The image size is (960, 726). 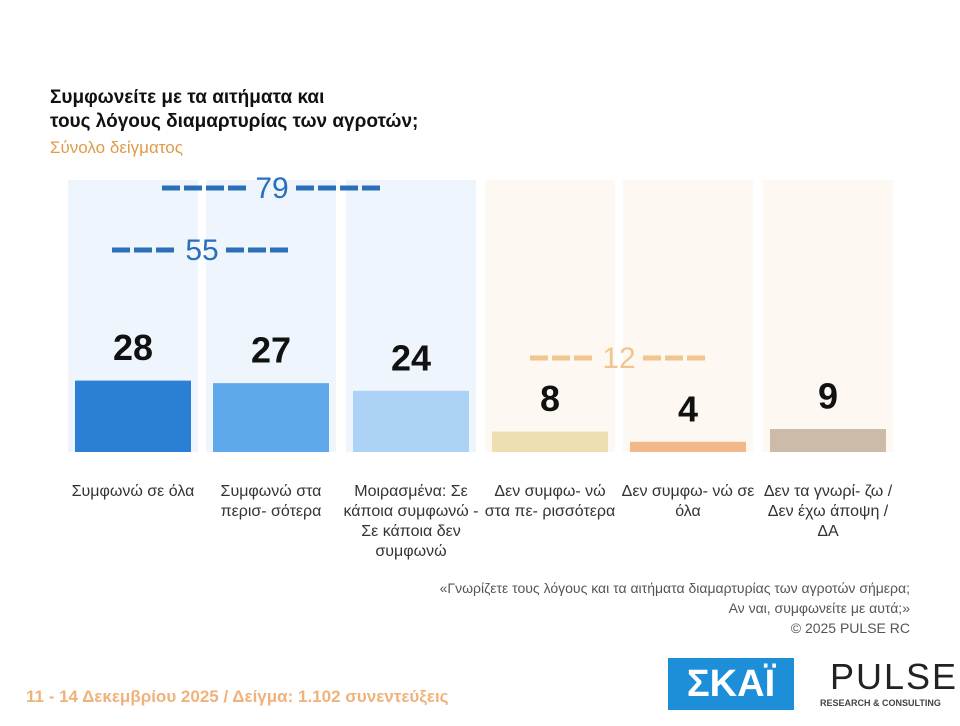 I want to click on total-label: 12, so click(x=618, y=358).